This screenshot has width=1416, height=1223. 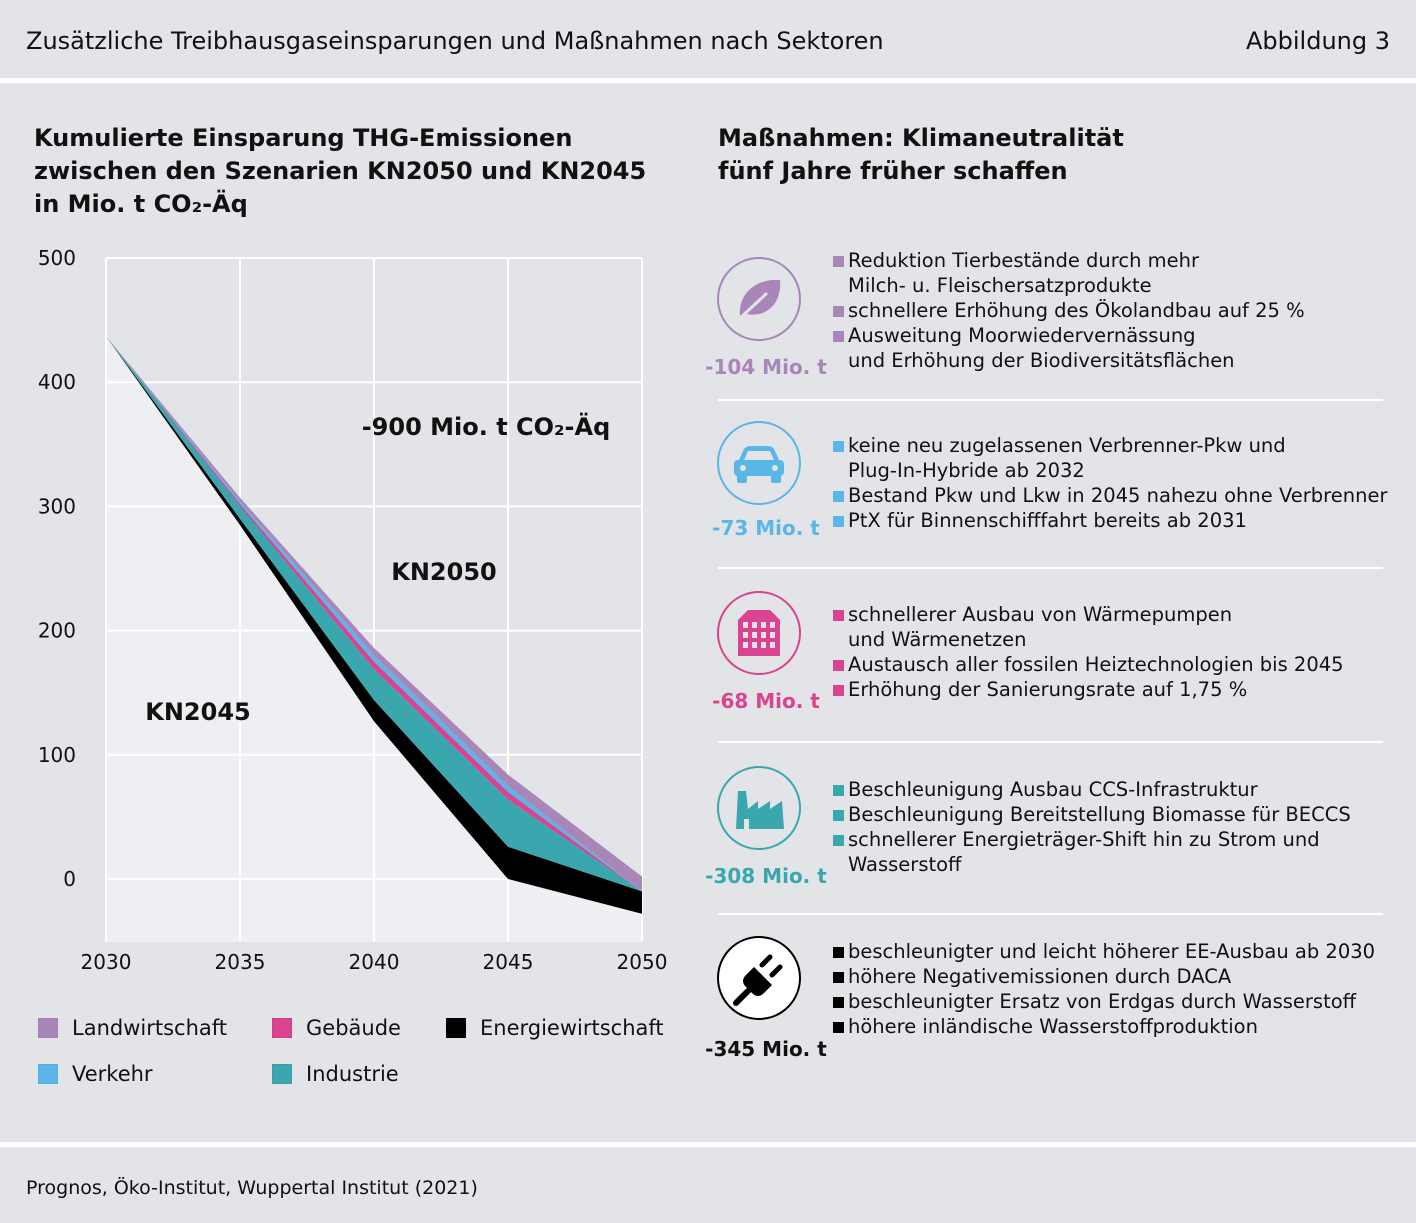 I want to click on measure-item: Milch- u. Fleischersatzprodukte, so click(x=1069, y=285).